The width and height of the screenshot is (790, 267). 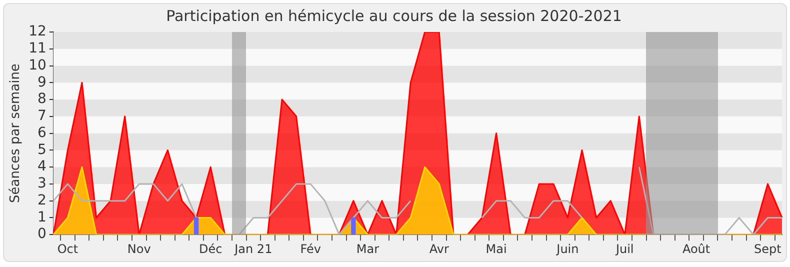 I want to click on y-tick-label: 4, so click(x=41, y=166).